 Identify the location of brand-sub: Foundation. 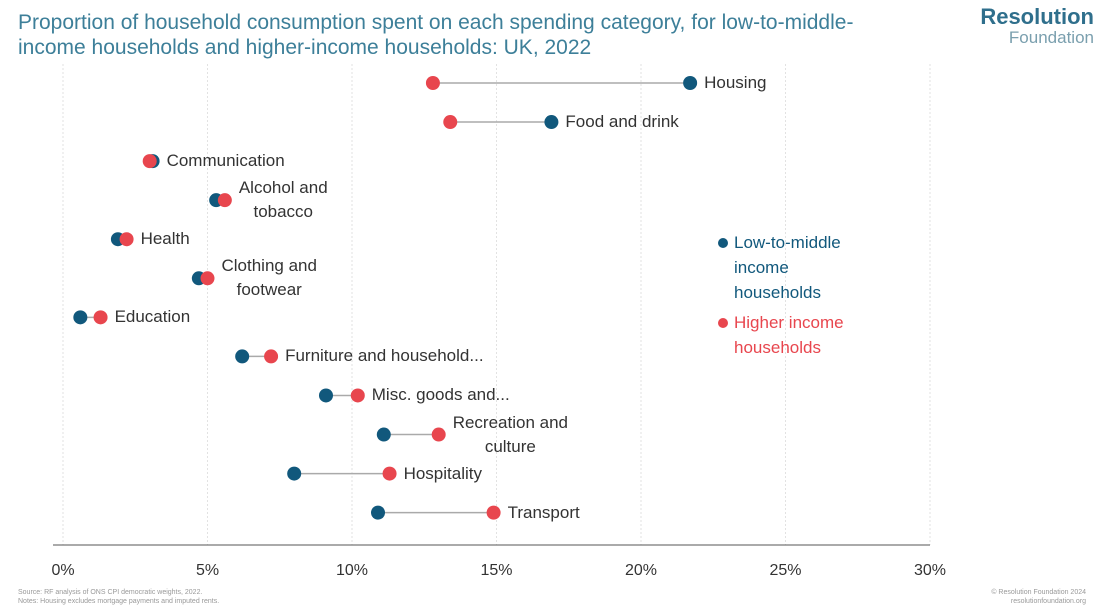
(1051, 37).